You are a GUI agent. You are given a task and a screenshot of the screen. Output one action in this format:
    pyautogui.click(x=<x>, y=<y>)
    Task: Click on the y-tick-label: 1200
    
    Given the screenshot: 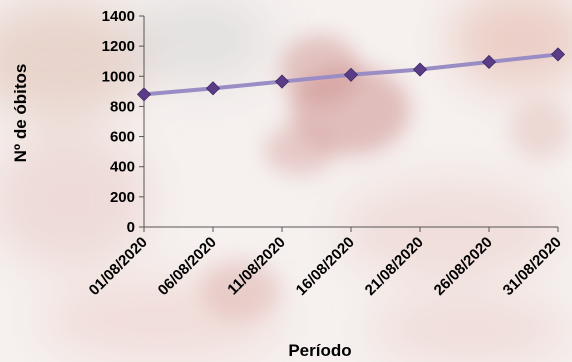 What is the action you would take?
    pyautogui.click(x=118, y=46)
    